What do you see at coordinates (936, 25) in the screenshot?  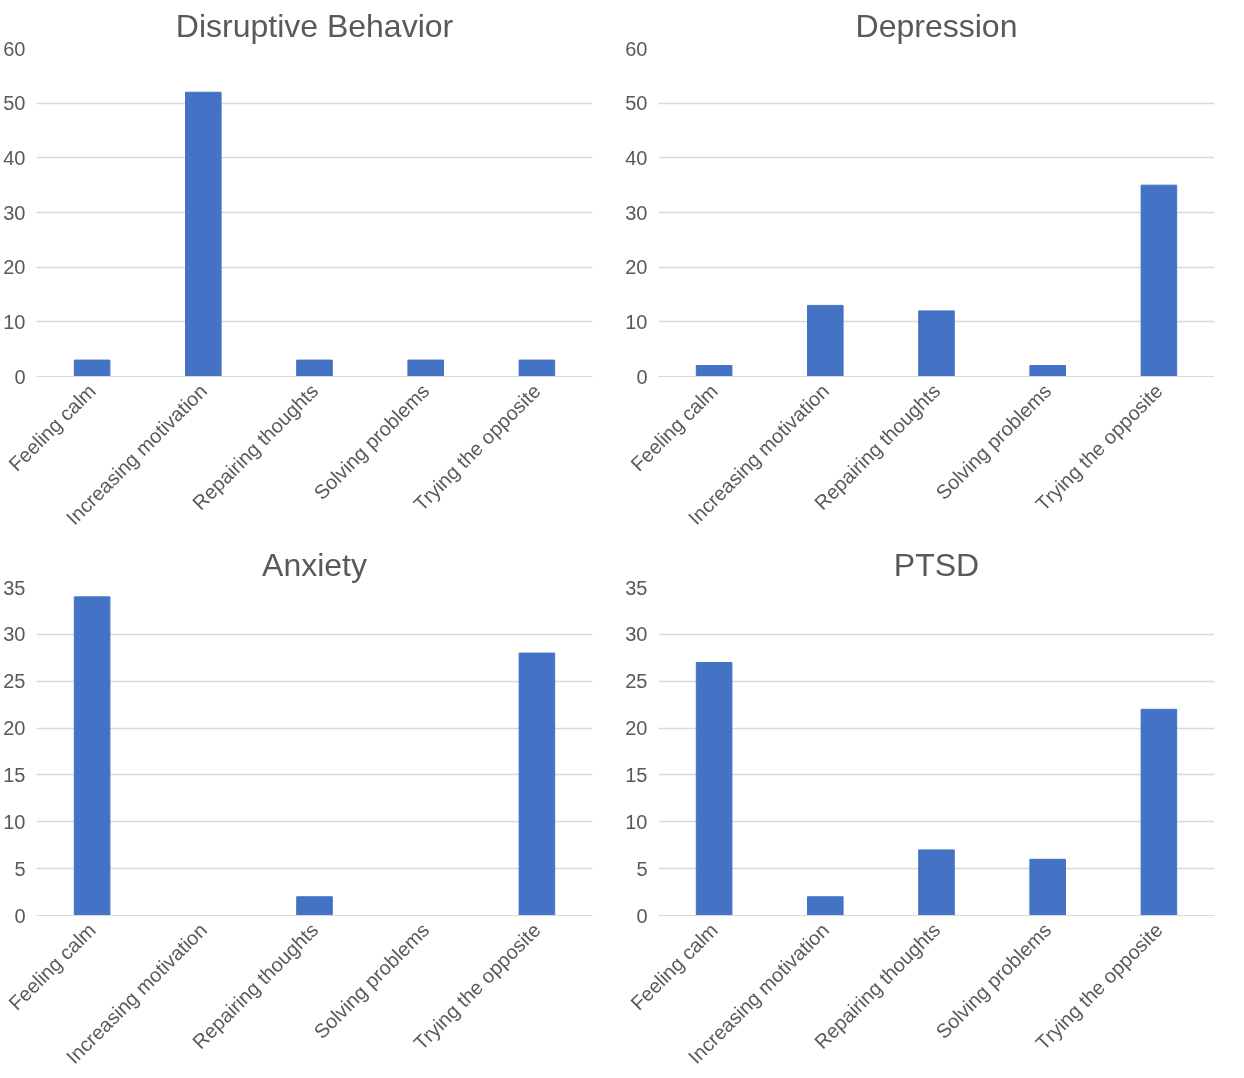 I see `chart-title: Depression` at bounding box center [936, 25].